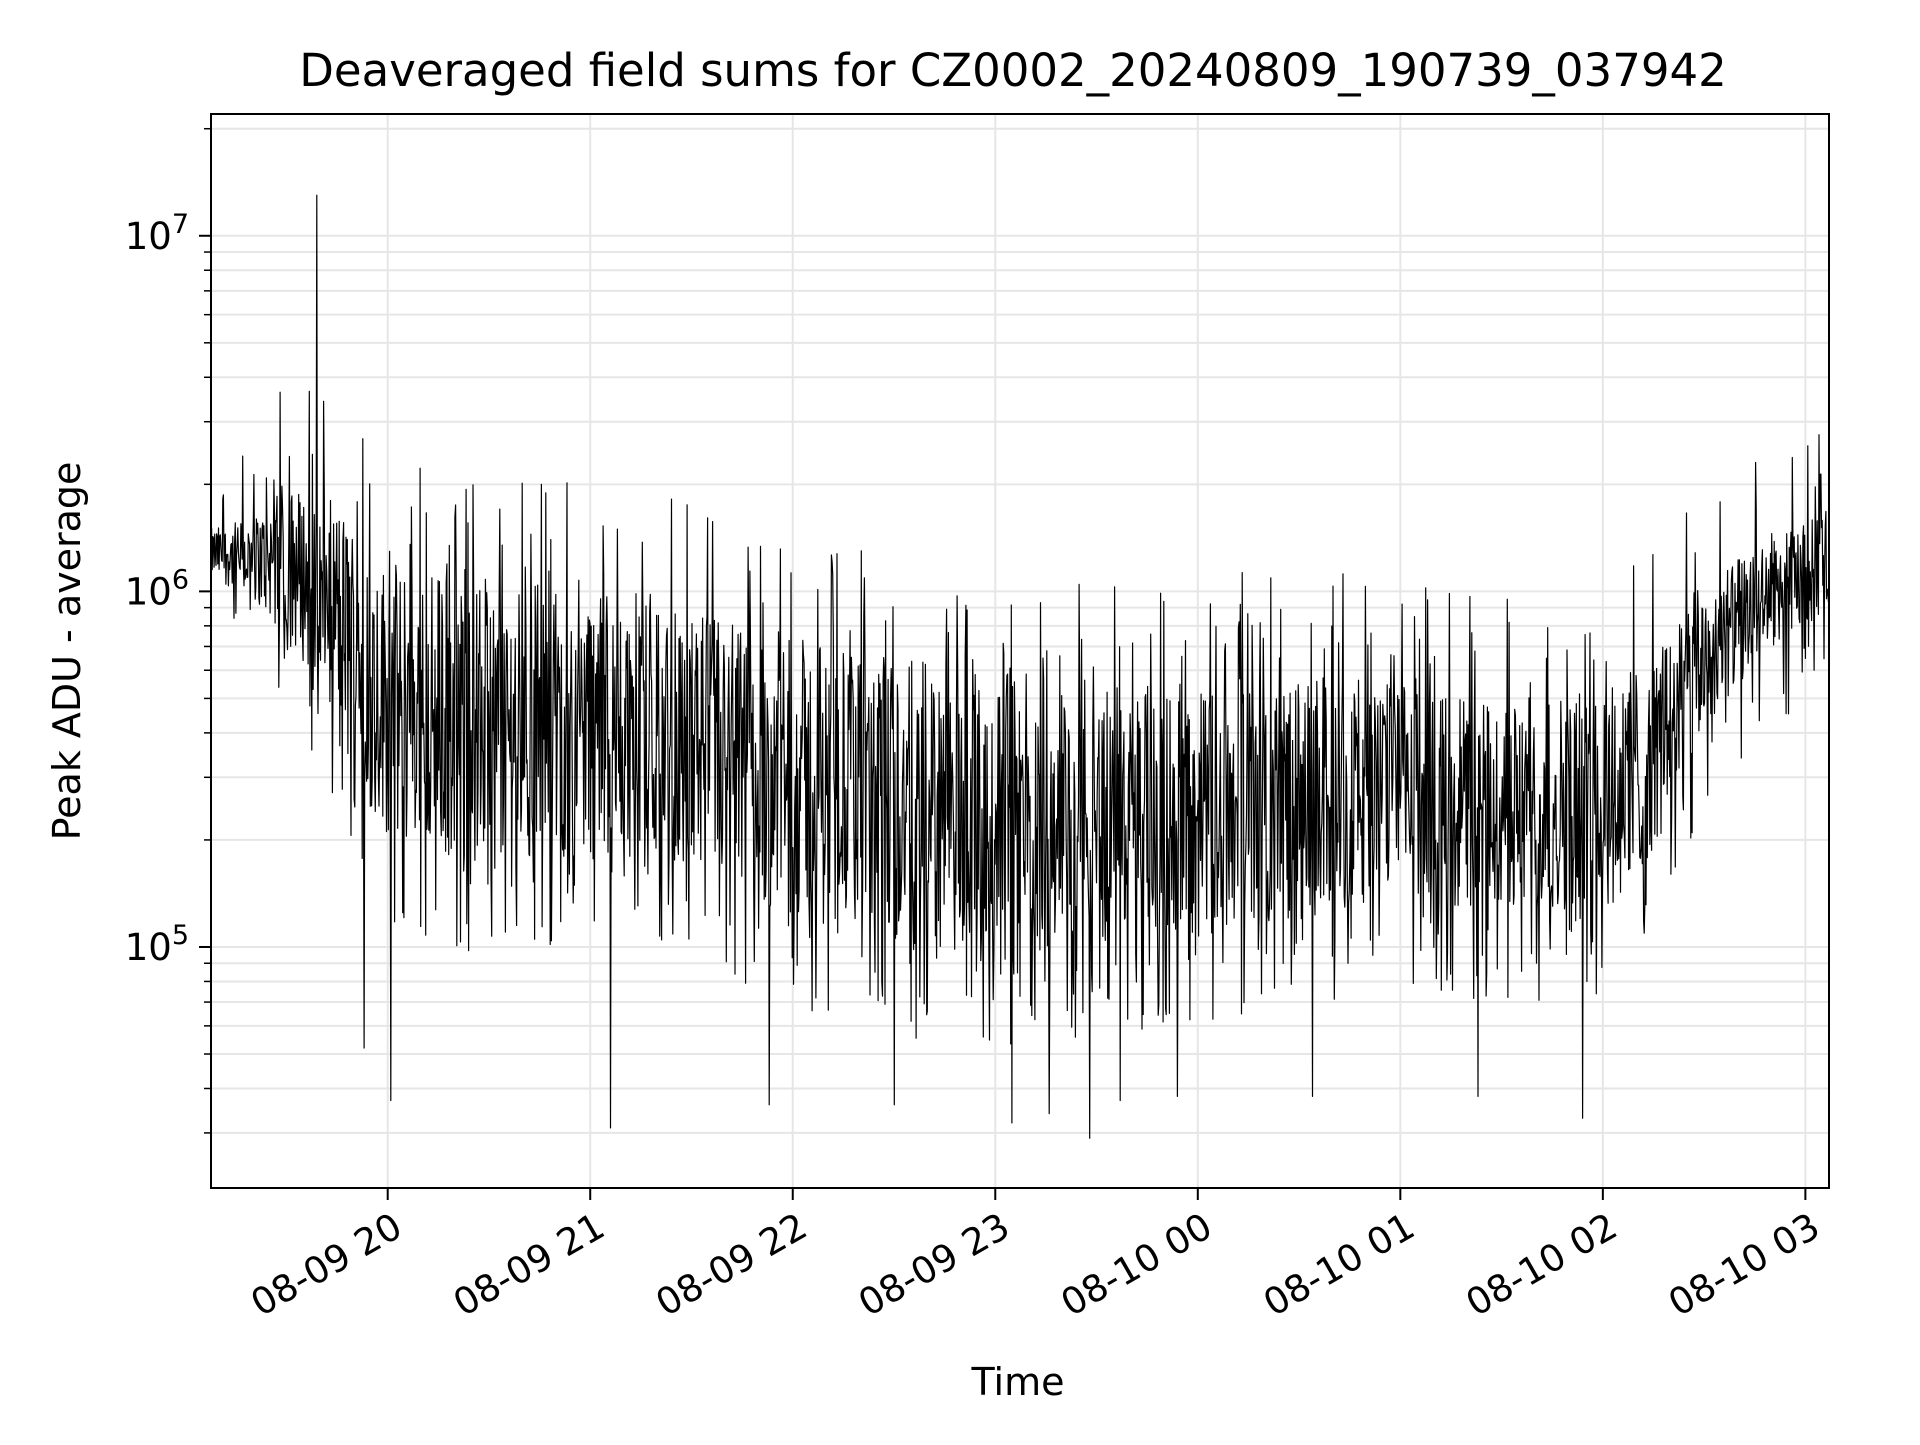 This screenshot has height=1445, width=1920. Describe the element at coordinates (1744, 1265) in the screenshot. I see `x-tick-label: 08-10 03` at that location.